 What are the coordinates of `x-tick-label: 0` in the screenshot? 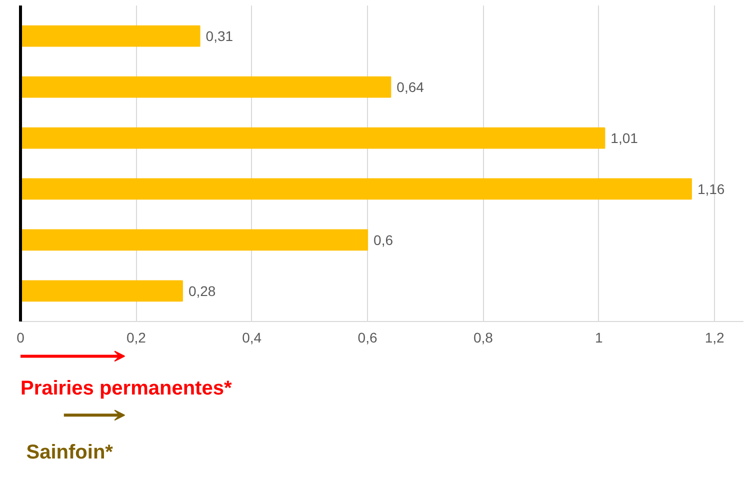 It's located at (20, 338).